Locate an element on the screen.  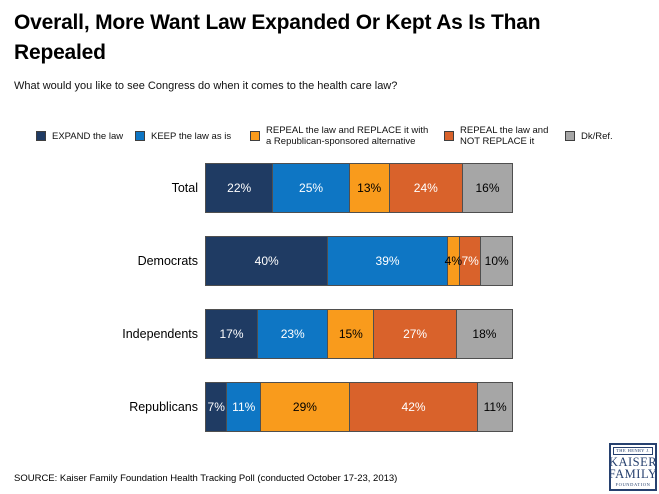
segment-value: 15% is located at coordinates (350, 334).